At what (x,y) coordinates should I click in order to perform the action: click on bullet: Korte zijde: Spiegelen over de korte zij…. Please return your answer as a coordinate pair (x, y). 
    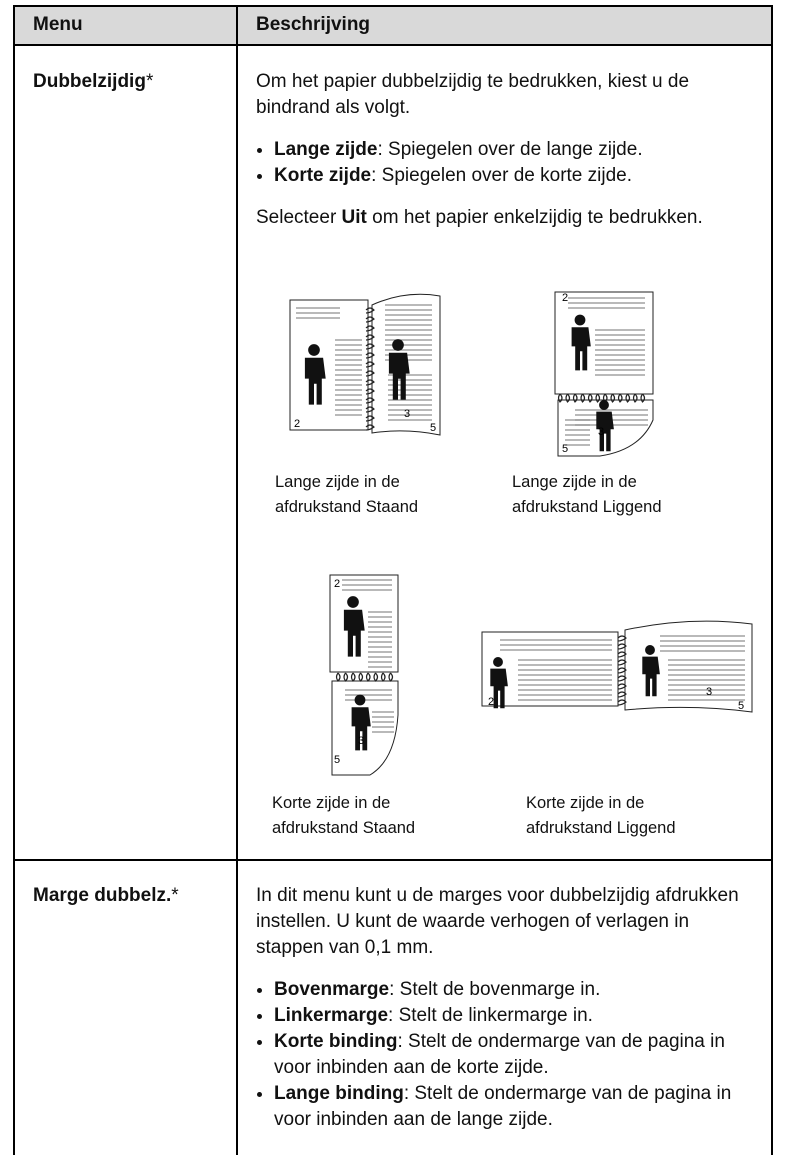
    Looking at the image, I should click on (517, 176).